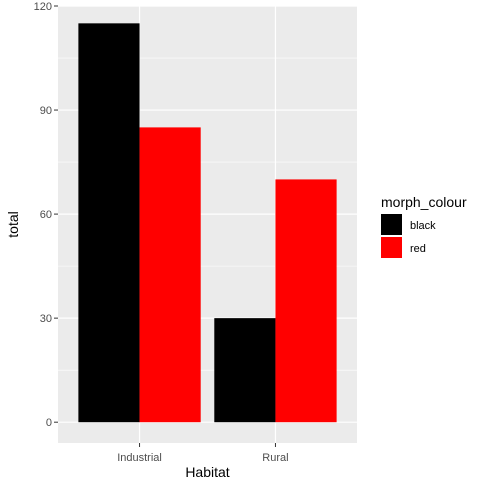  What do you see at coordinates (139, 458) in the screenshot?
I see `x-tick-label: Industrial` at bounding box center [139, 458].